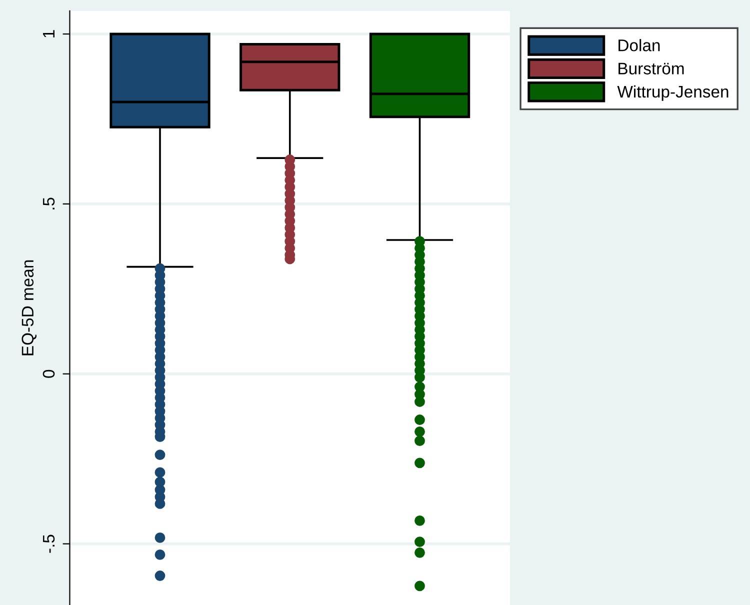 Image resolution: width=750 pixels, height=605 pixels. I want to click on y-tick-label: -.5, so click(49, 543).